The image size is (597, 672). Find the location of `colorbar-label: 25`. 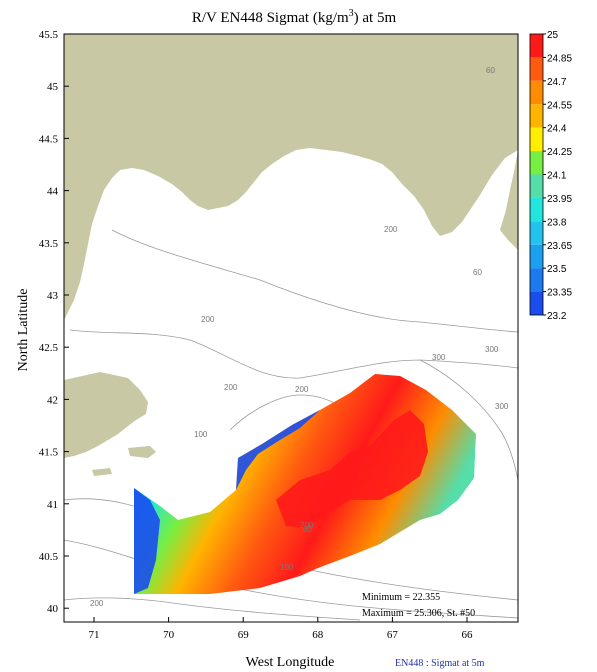

colorbar-label: 25 is located at coordinates (553, 35).